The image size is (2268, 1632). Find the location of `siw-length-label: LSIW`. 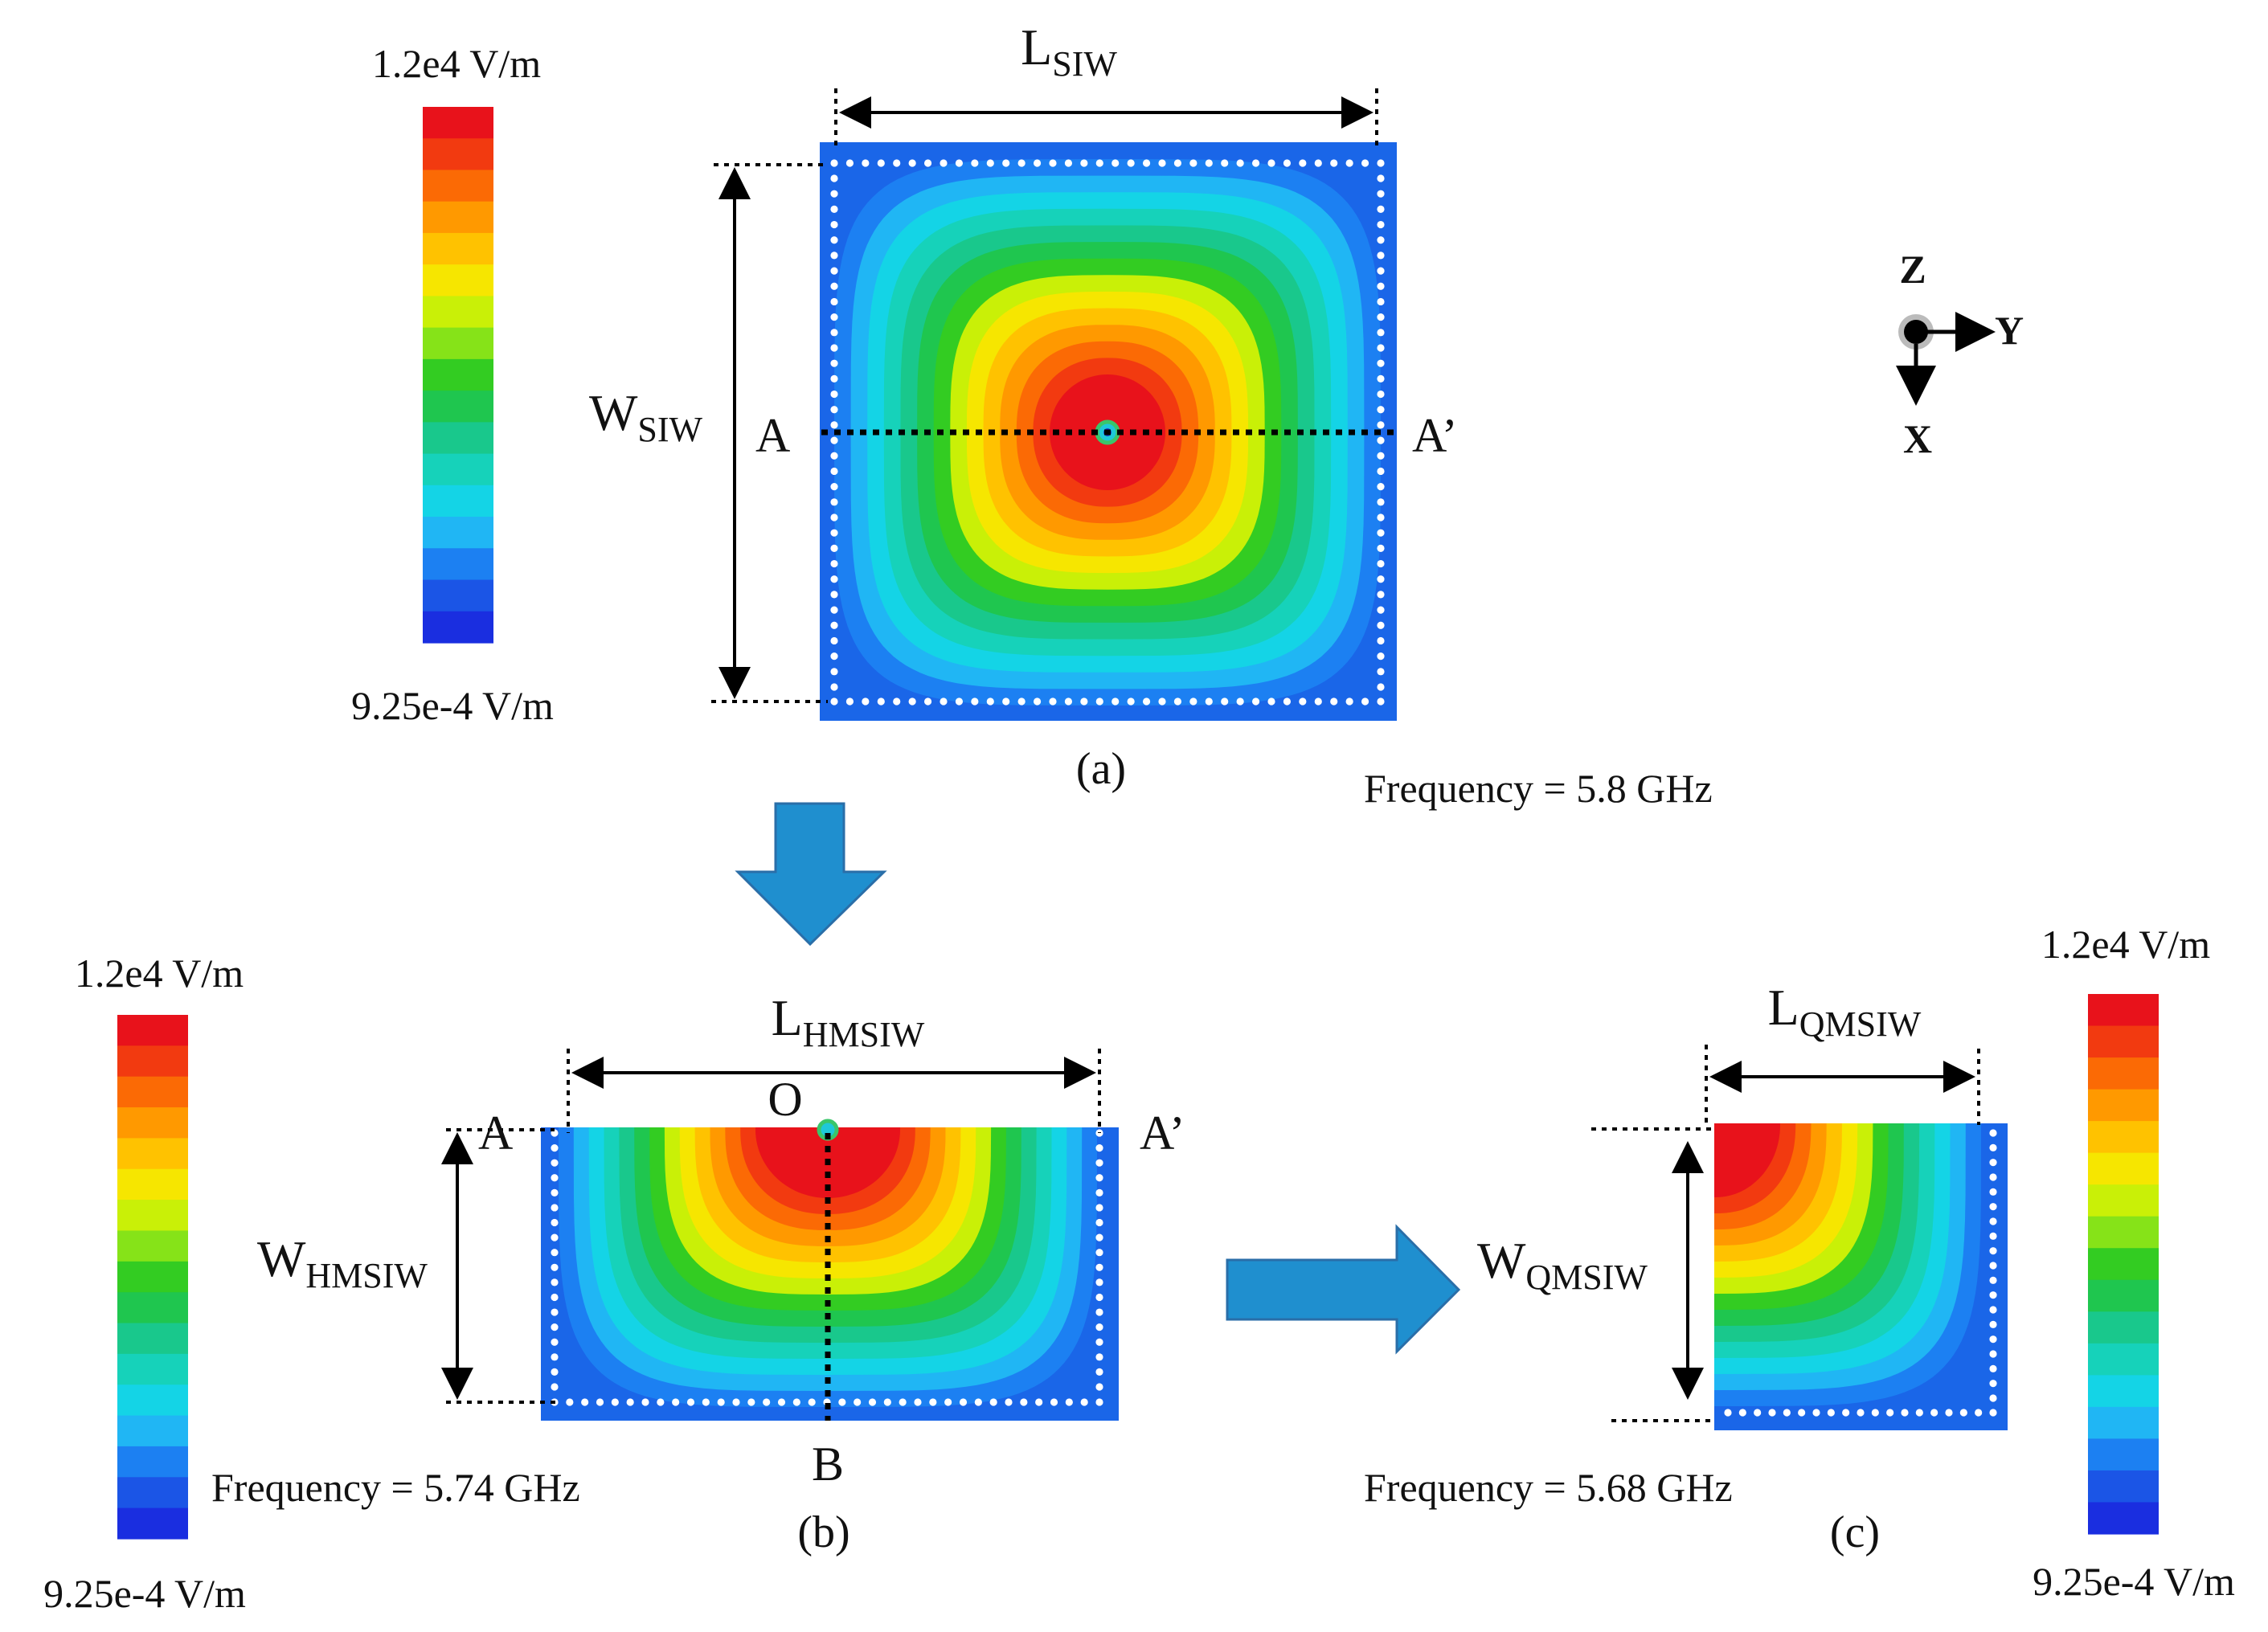

siw-length-label: LSIW is located at coordinates (1069, 51).